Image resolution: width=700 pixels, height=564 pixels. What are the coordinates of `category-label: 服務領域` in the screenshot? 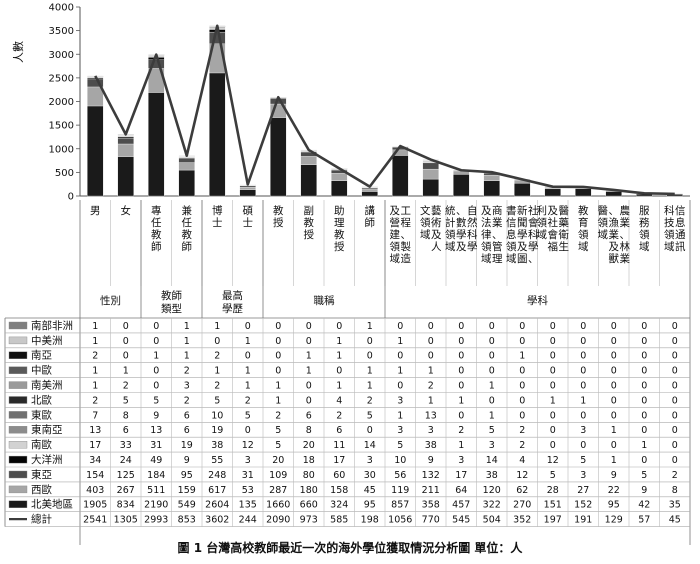 It's located at (644, 229).